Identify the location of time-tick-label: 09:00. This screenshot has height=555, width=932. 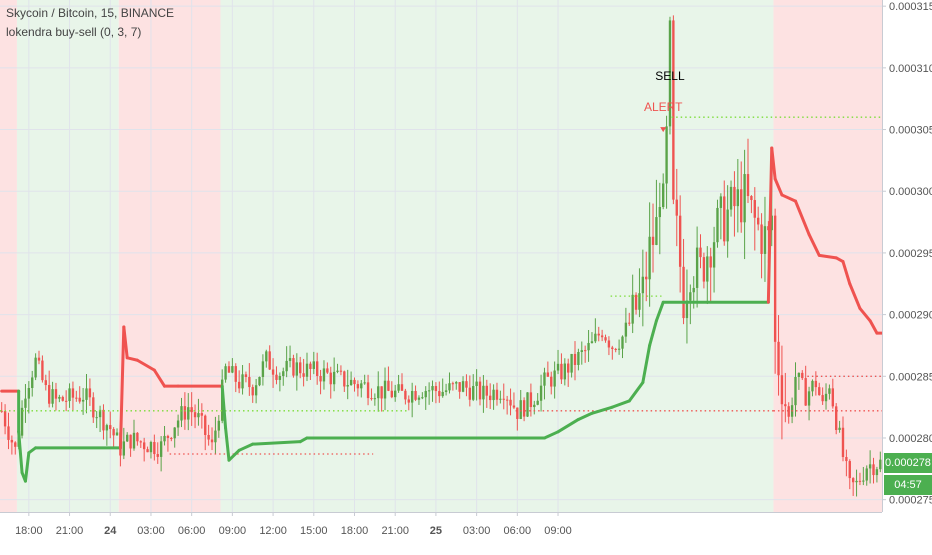
(233, 531).